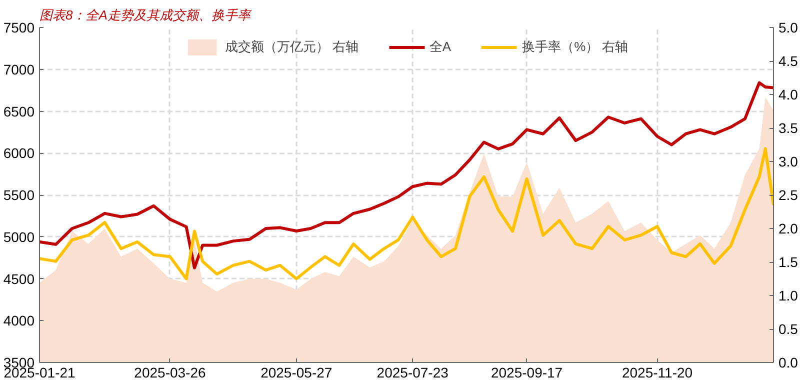 The height and width of the screenshot is (384, 811). Describe the element at coordinates (19, 195) in the screenshot. I see `y-tick-label: 5500` at that location.